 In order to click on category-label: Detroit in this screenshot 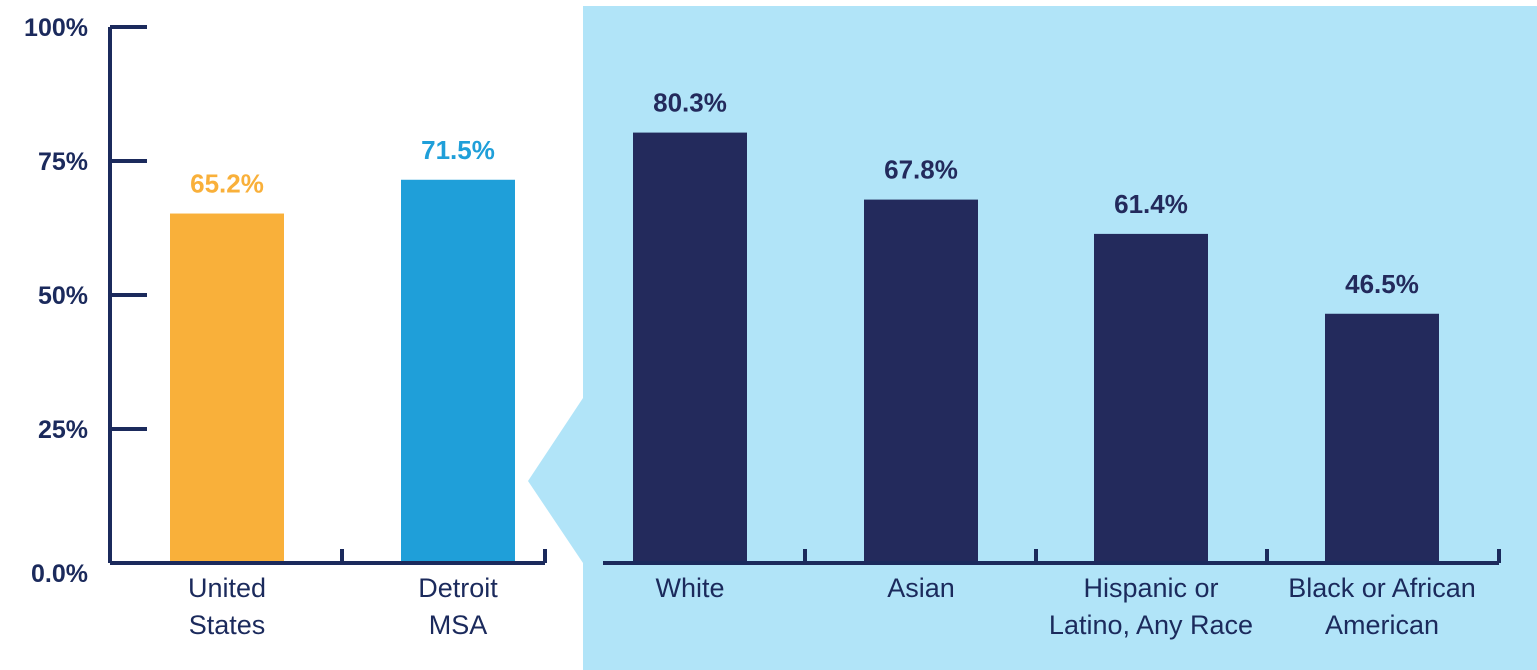, I will do `click(458, 588)`.